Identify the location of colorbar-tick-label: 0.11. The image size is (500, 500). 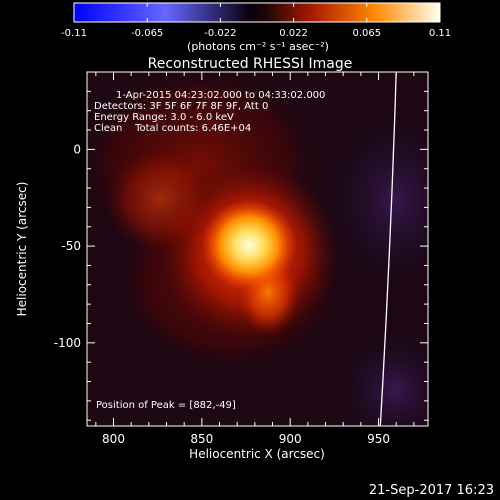
(440, 33).